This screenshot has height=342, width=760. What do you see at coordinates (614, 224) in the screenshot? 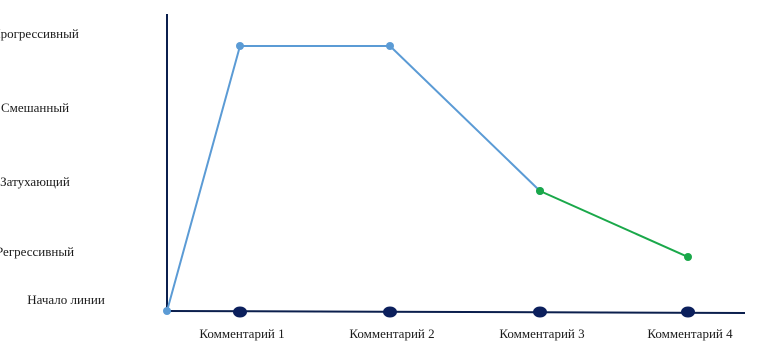
I see `series-line` at bounding box center [614, 224].